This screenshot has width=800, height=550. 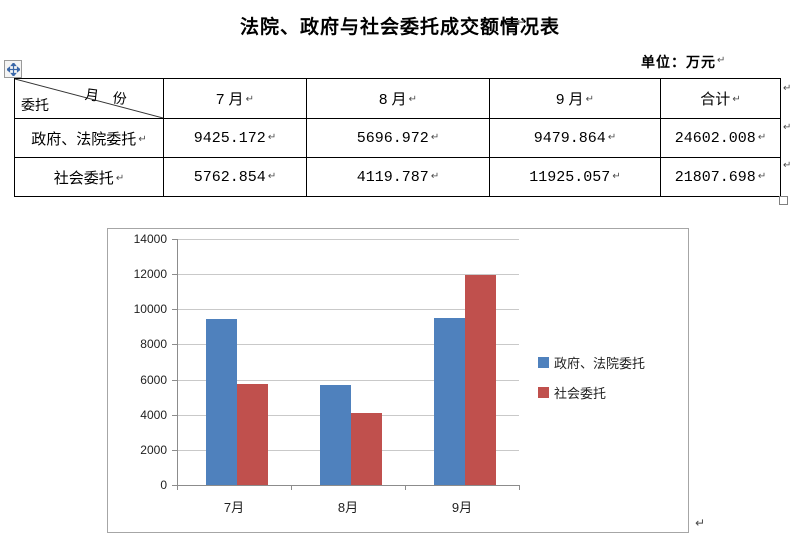 I want to click on unit-label: 单位：万元, so click(x=678, y=62).